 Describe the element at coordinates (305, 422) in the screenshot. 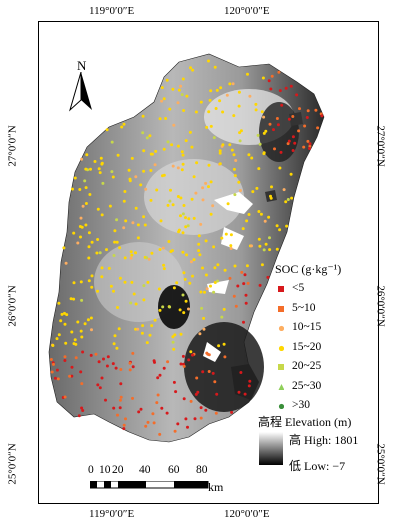

I see `elevation-title: 高程 Elevation (m)` at that location.